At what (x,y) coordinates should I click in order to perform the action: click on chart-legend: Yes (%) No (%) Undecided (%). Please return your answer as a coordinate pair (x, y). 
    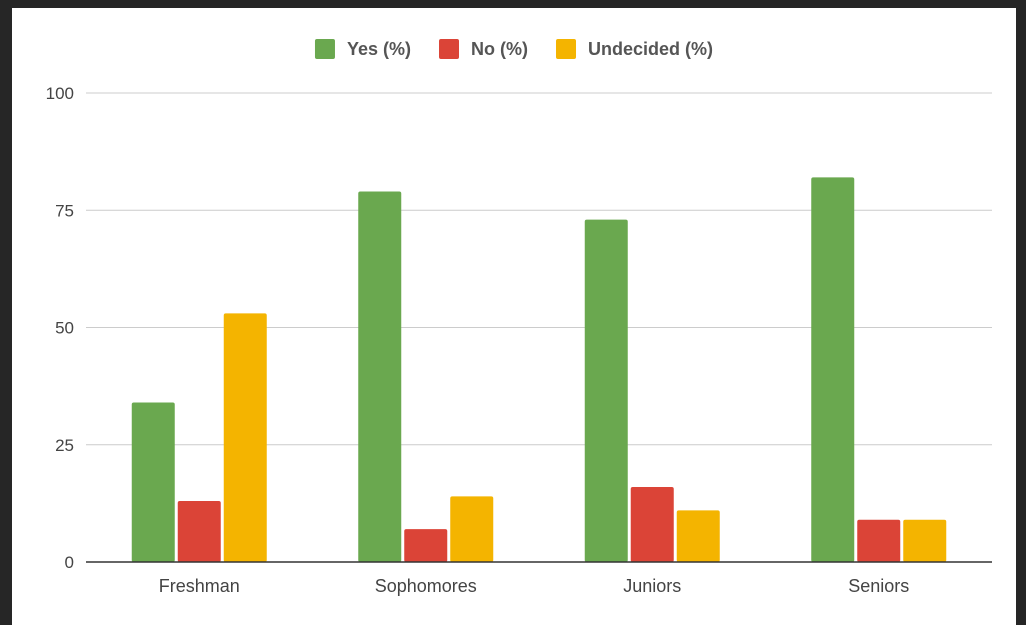
    Looking at the image, I should click on (513, 49).